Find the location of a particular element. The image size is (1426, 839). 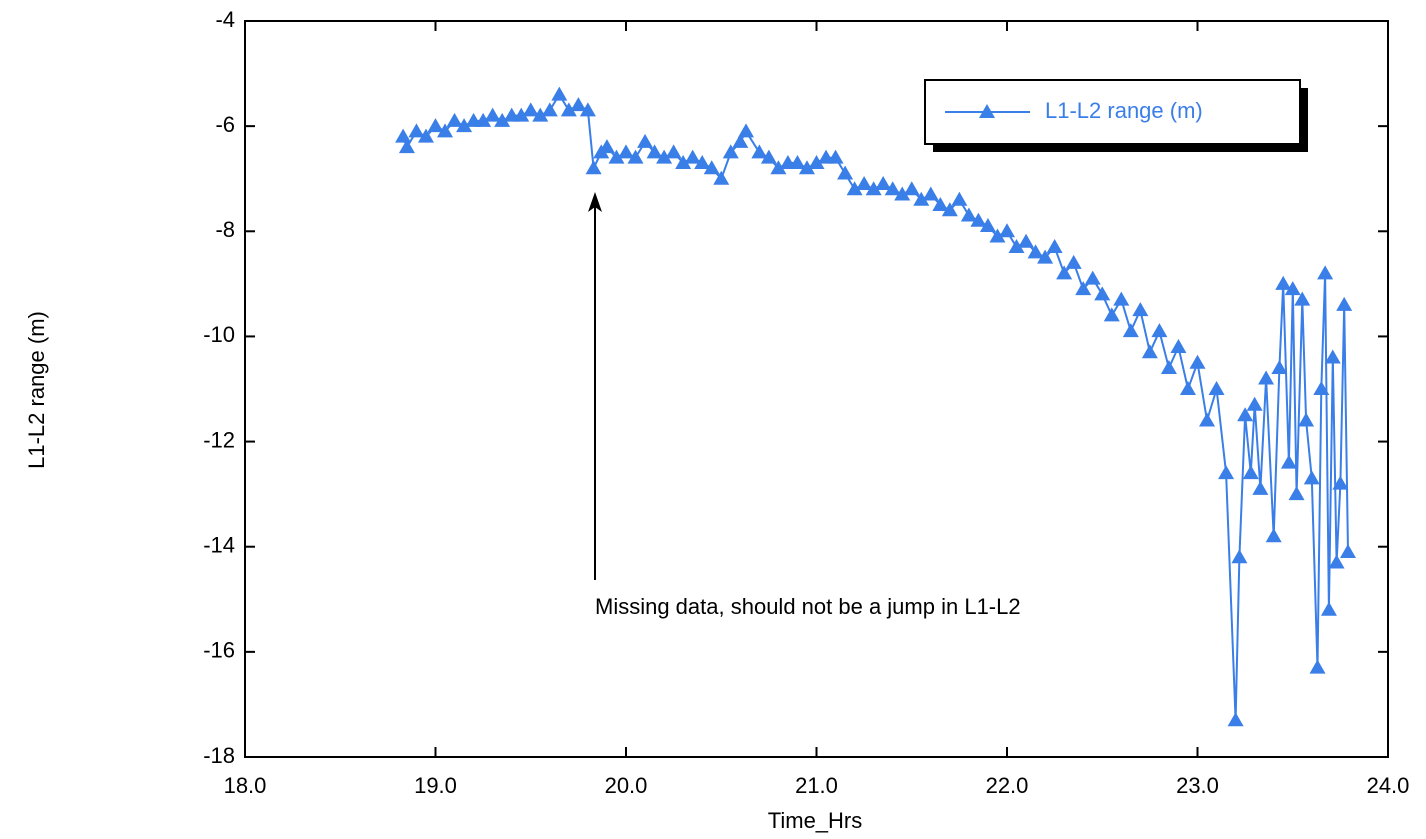

legend-label: L1-L2 range (m) is located at coordinates (1124, 110).